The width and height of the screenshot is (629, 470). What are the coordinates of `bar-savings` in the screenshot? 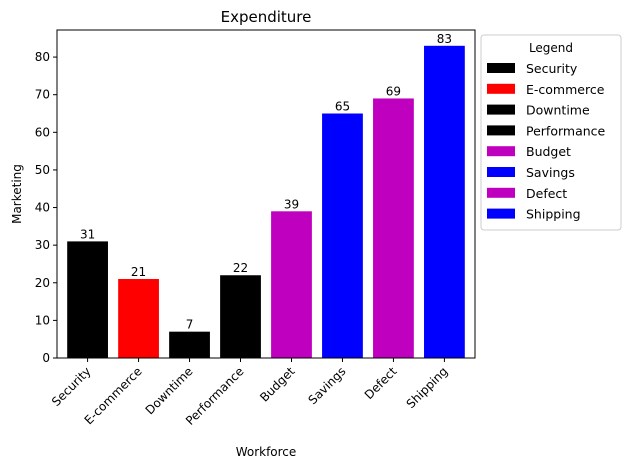 It's located at (342, 236).